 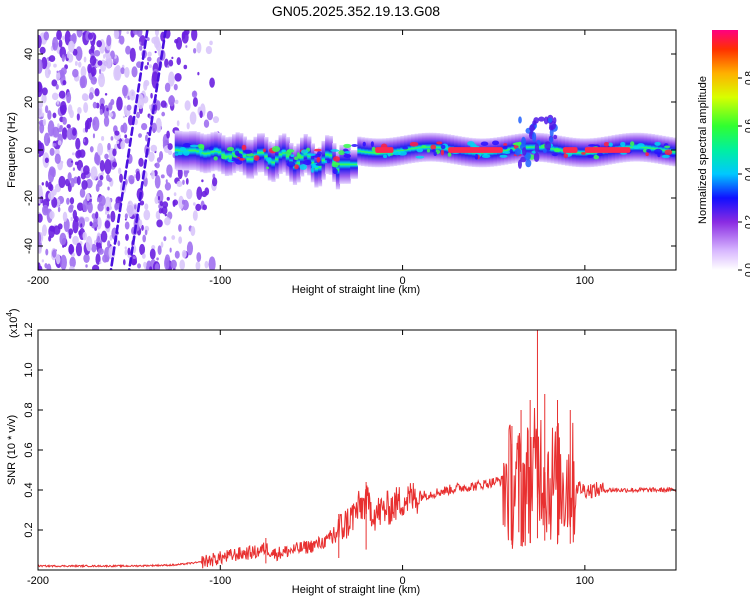 What do you see at coordinates (38, 581) in the screenshot?
I see `snr-xtick-label: -200` at bounding box center [38, 581].